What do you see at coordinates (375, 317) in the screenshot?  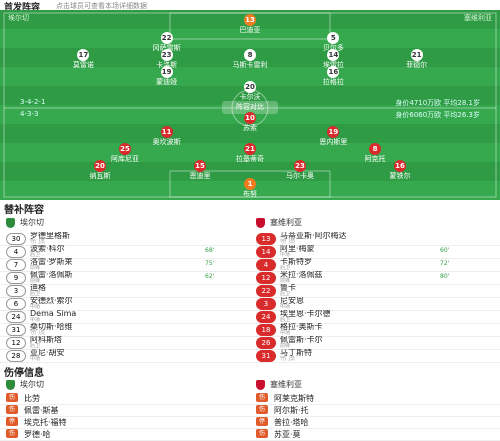 I see `sub-row: 24 埃里恩·卡尔德 后卫` at bounding box center [375, 317].